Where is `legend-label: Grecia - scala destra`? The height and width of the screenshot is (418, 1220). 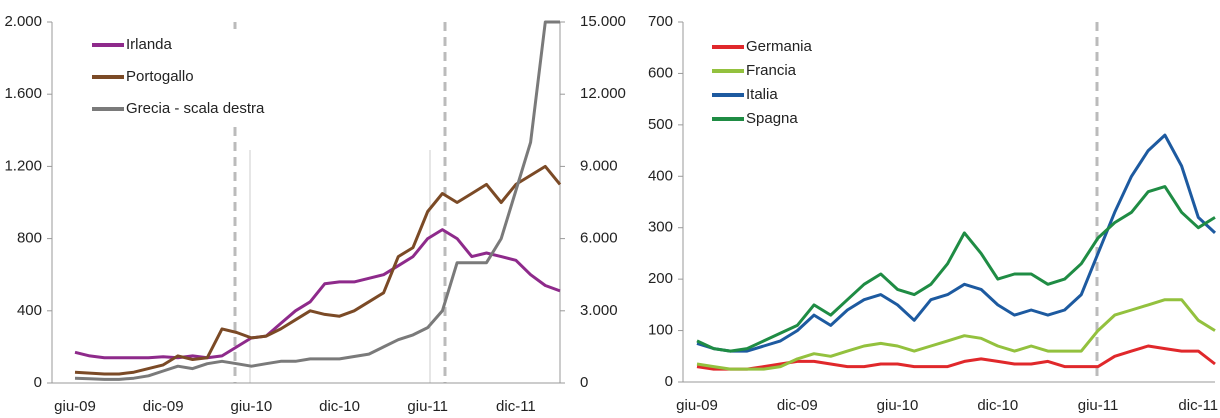 legend-label: Grecia - scala destra is located at coordinates (195, 108).